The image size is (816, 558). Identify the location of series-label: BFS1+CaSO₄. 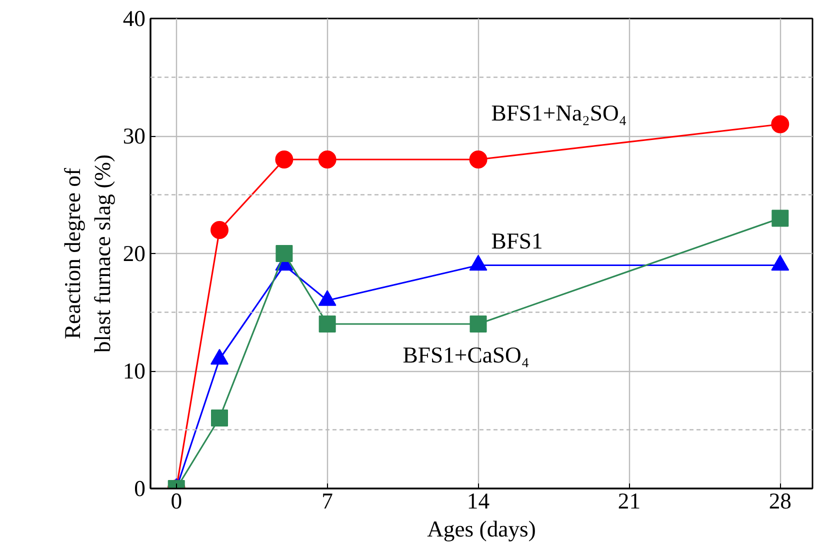
(466, 355).